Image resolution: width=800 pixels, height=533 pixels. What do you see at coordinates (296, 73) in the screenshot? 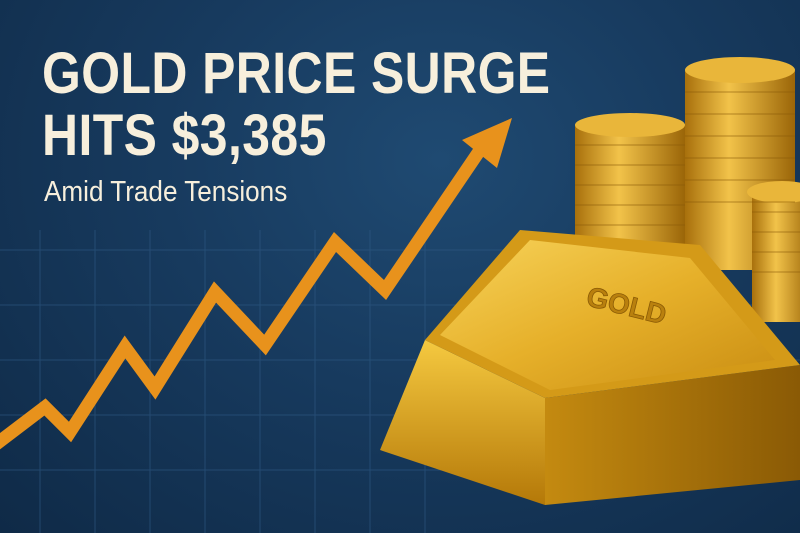
I see `headline-line-1: GOLD PRICE SURGE` at bounding box center [296, 73].